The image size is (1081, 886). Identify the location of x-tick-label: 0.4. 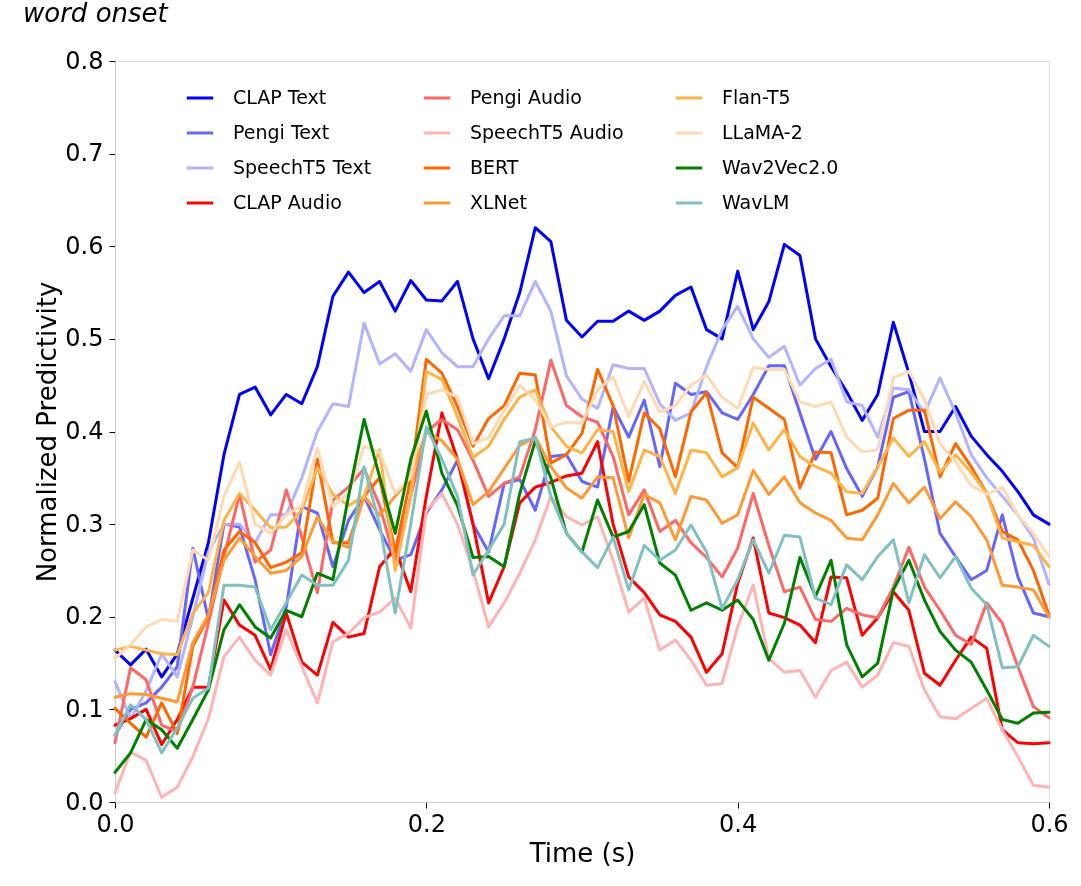
(738, 823).